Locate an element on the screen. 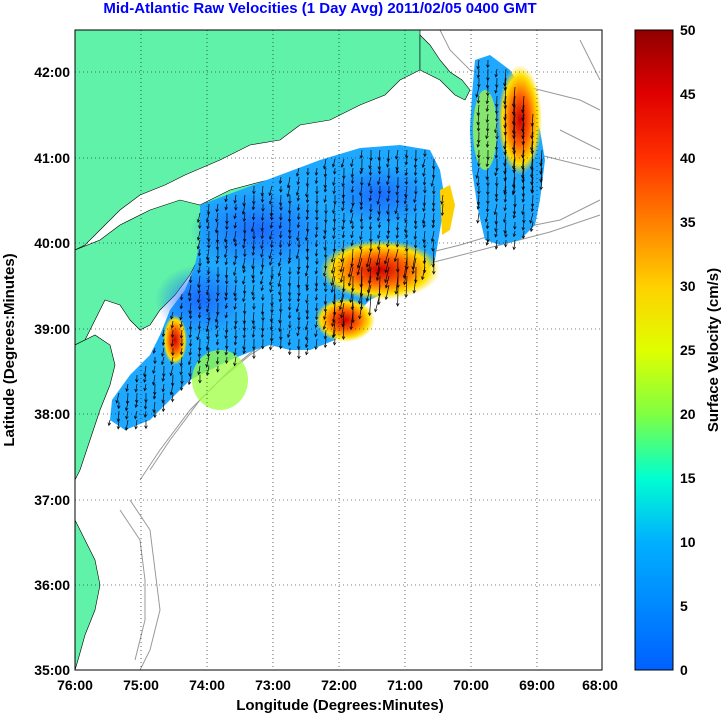  colorbar-tick-label: 45 is located at coordinates (688, 94).